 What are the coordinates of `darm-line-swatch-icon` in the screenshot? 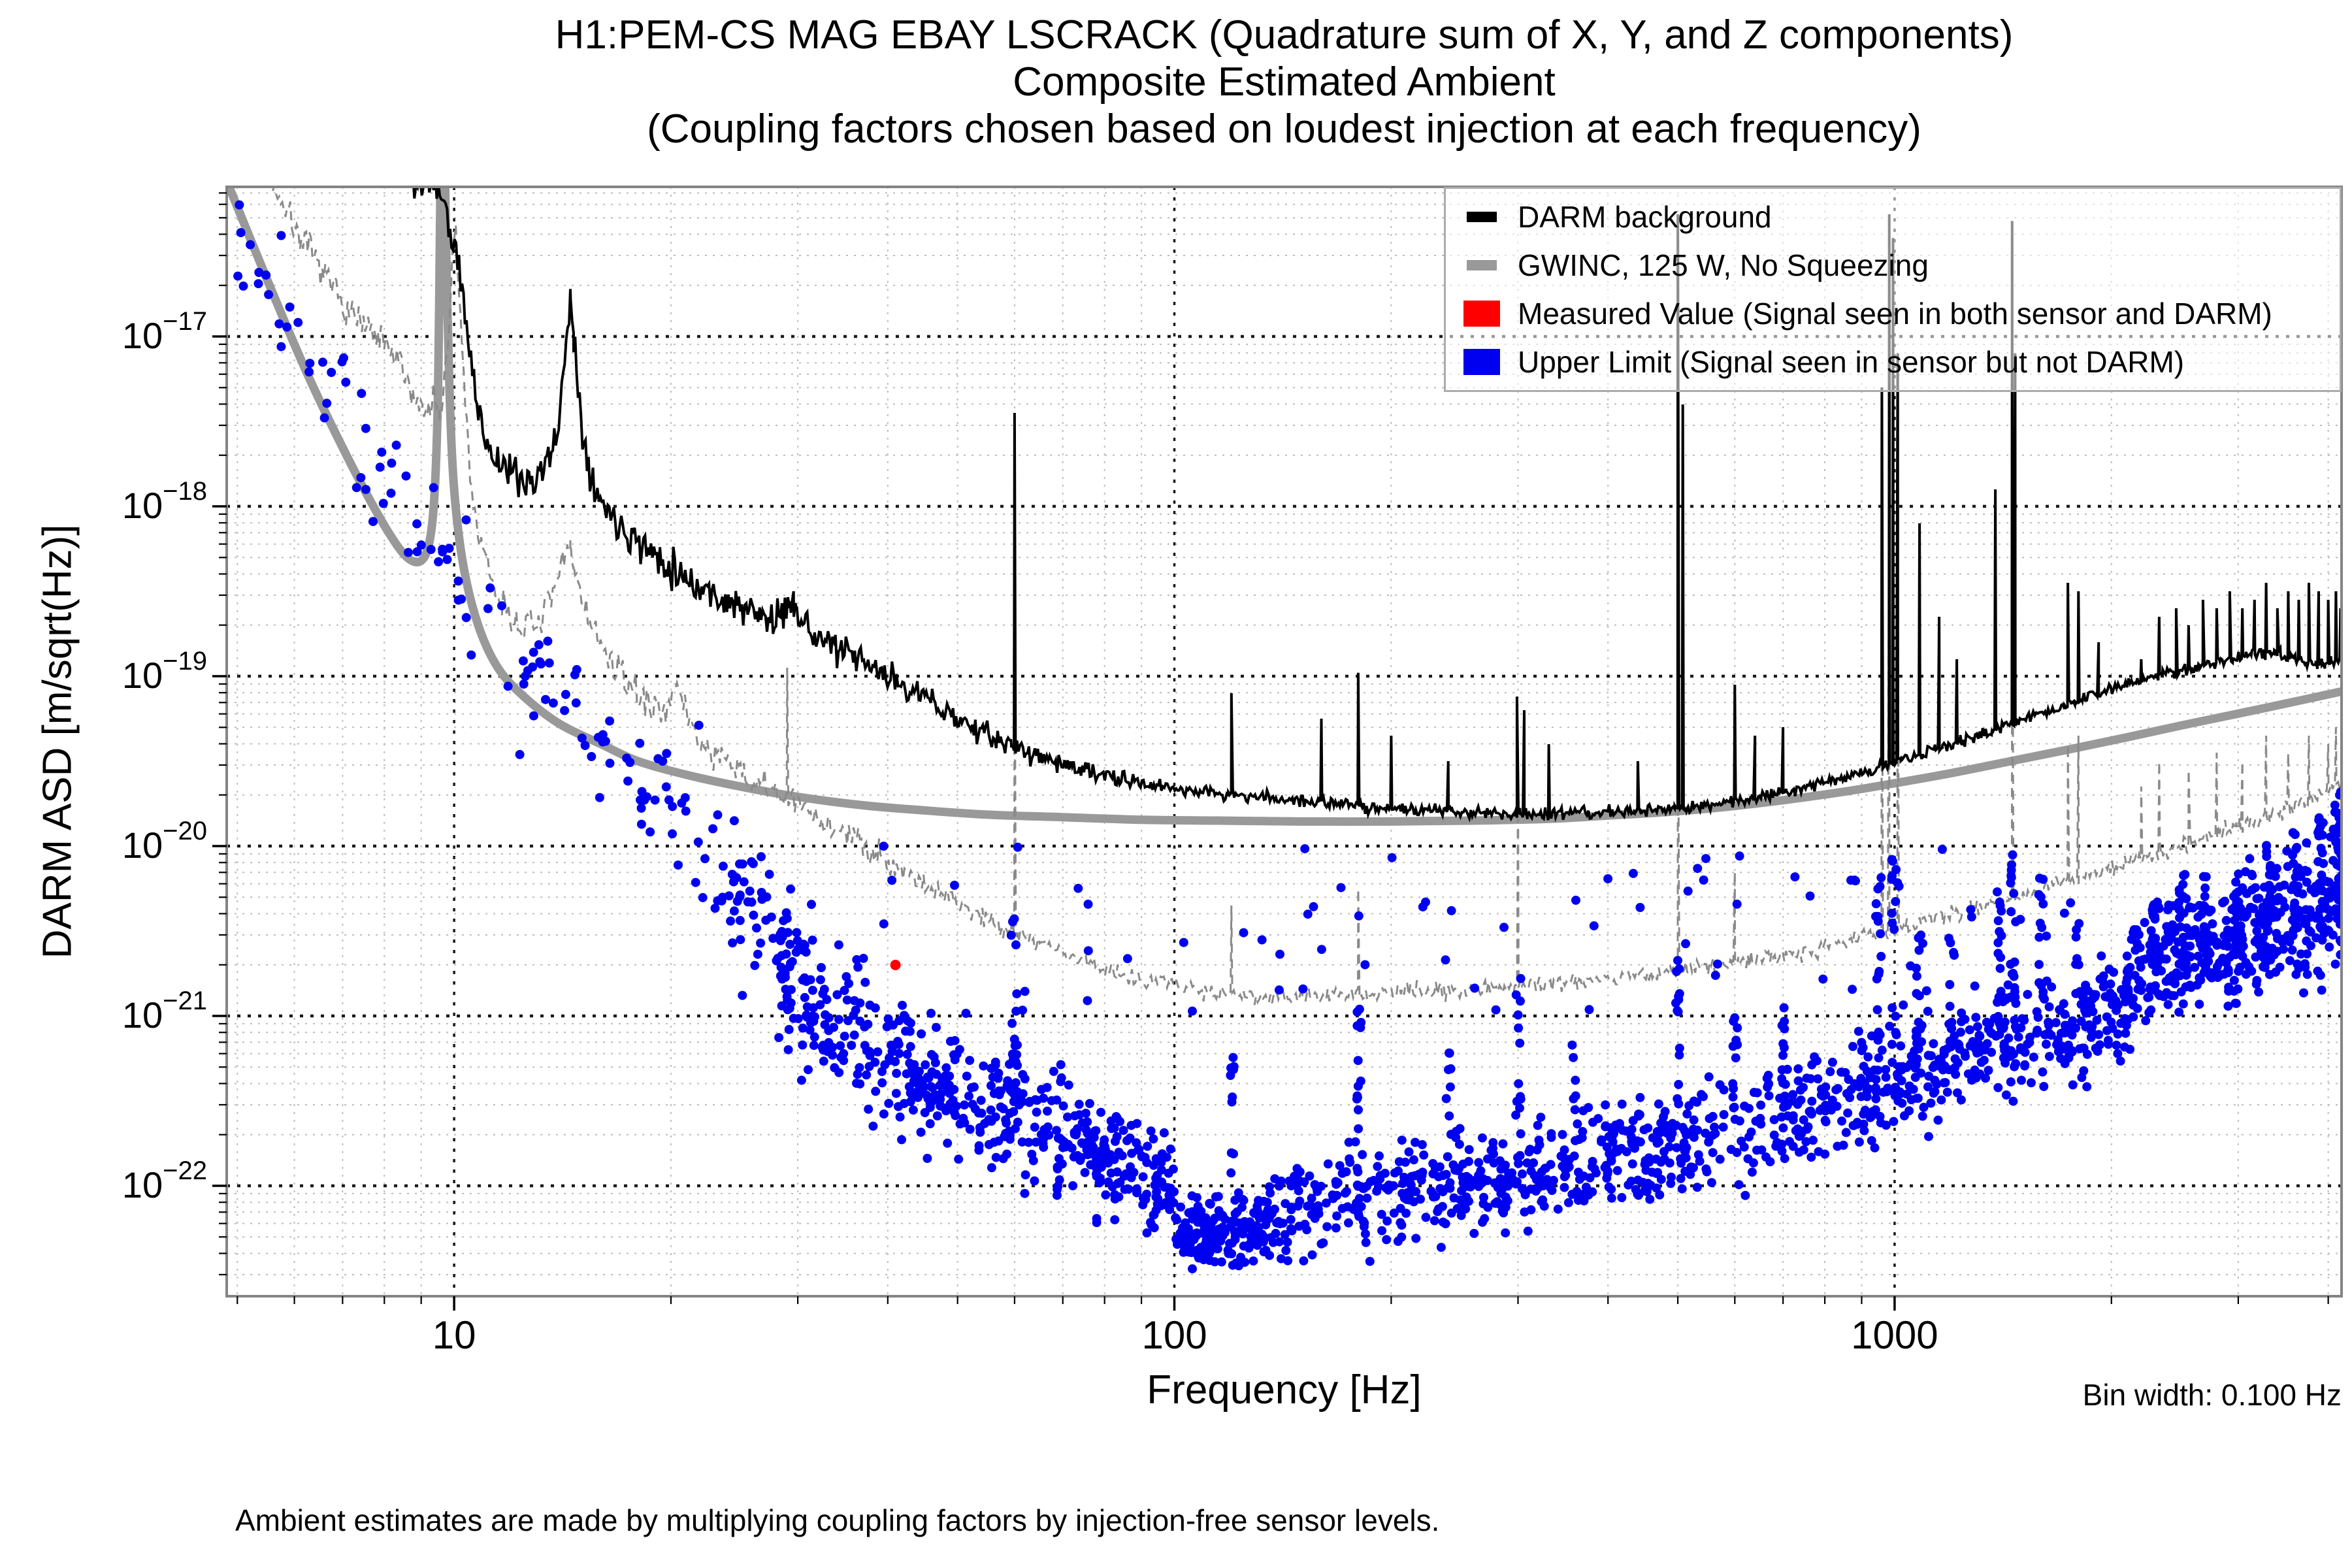 It's located at (1482, 217).